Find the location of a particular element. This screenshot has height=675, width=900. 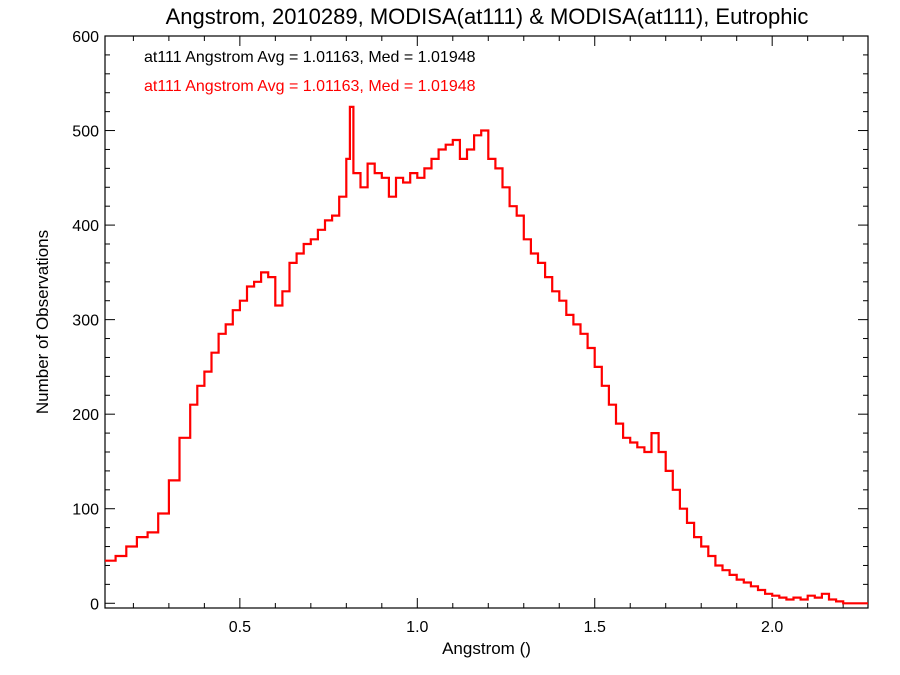

x-tick-label: 0.5 is located at coordinates (240, 627).